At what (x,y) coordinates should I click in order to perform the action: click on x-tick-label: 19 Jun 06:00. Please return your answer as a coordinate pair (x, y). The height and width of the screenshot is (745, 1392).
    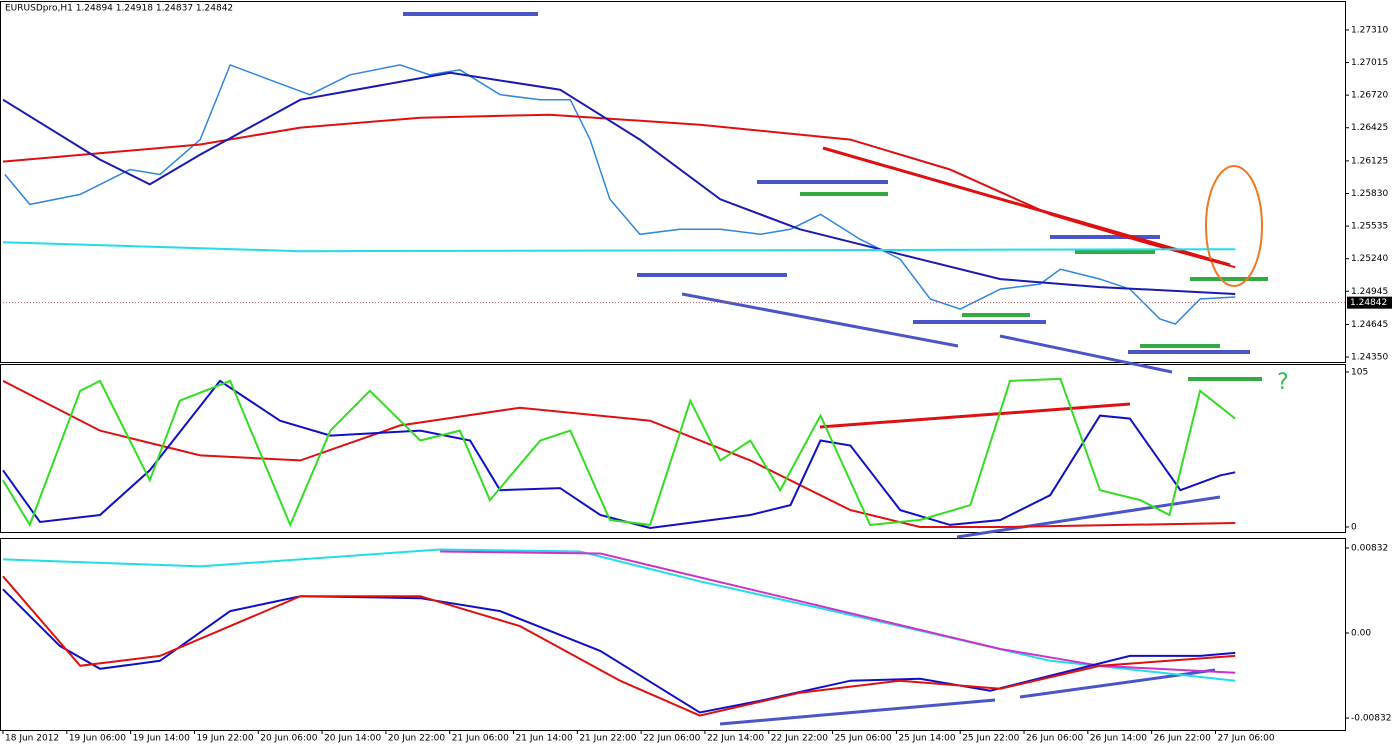
    Looking at the image, I should click on (97, 739).